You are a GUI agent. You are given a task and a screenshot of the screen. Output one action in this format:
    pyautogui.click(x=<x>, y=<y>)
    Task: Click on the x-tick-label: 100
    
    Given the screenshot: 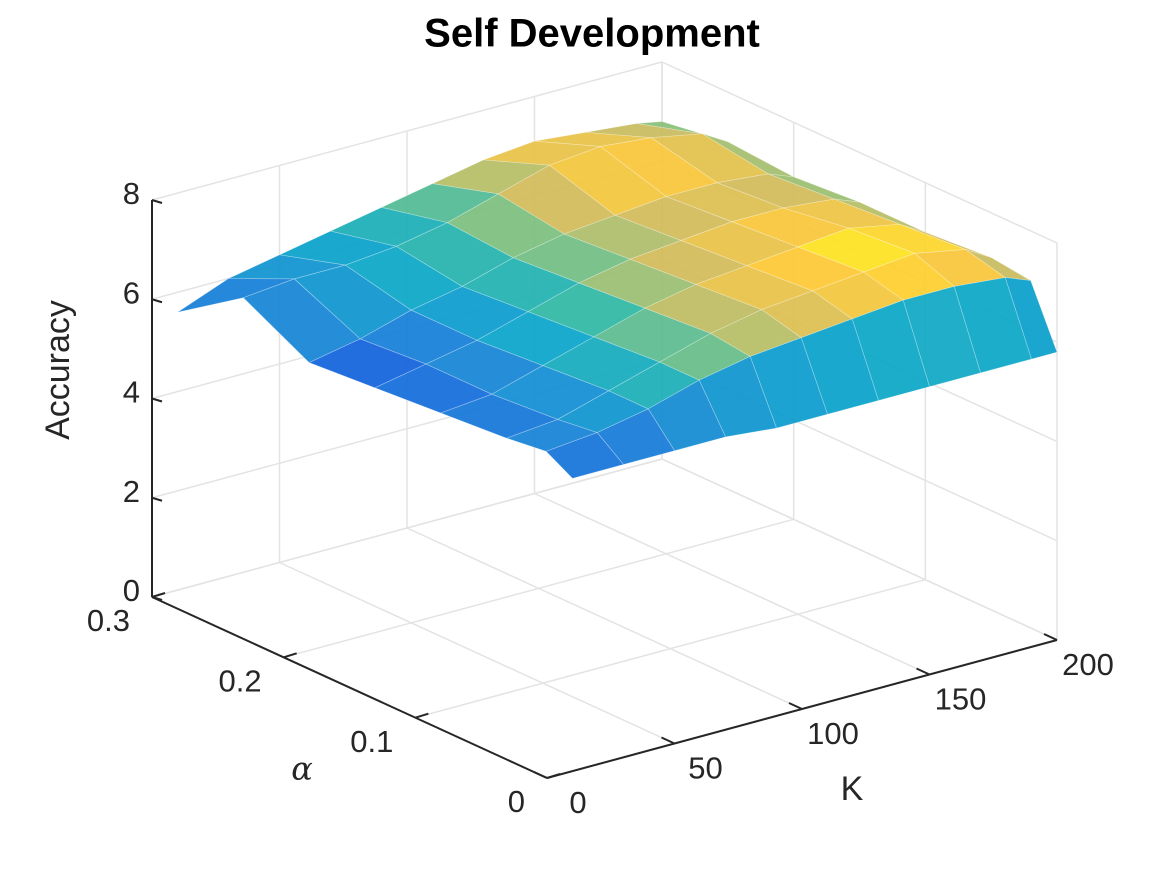 What is the action you would take?
    pyautogui.click(x=833, y=733)
    